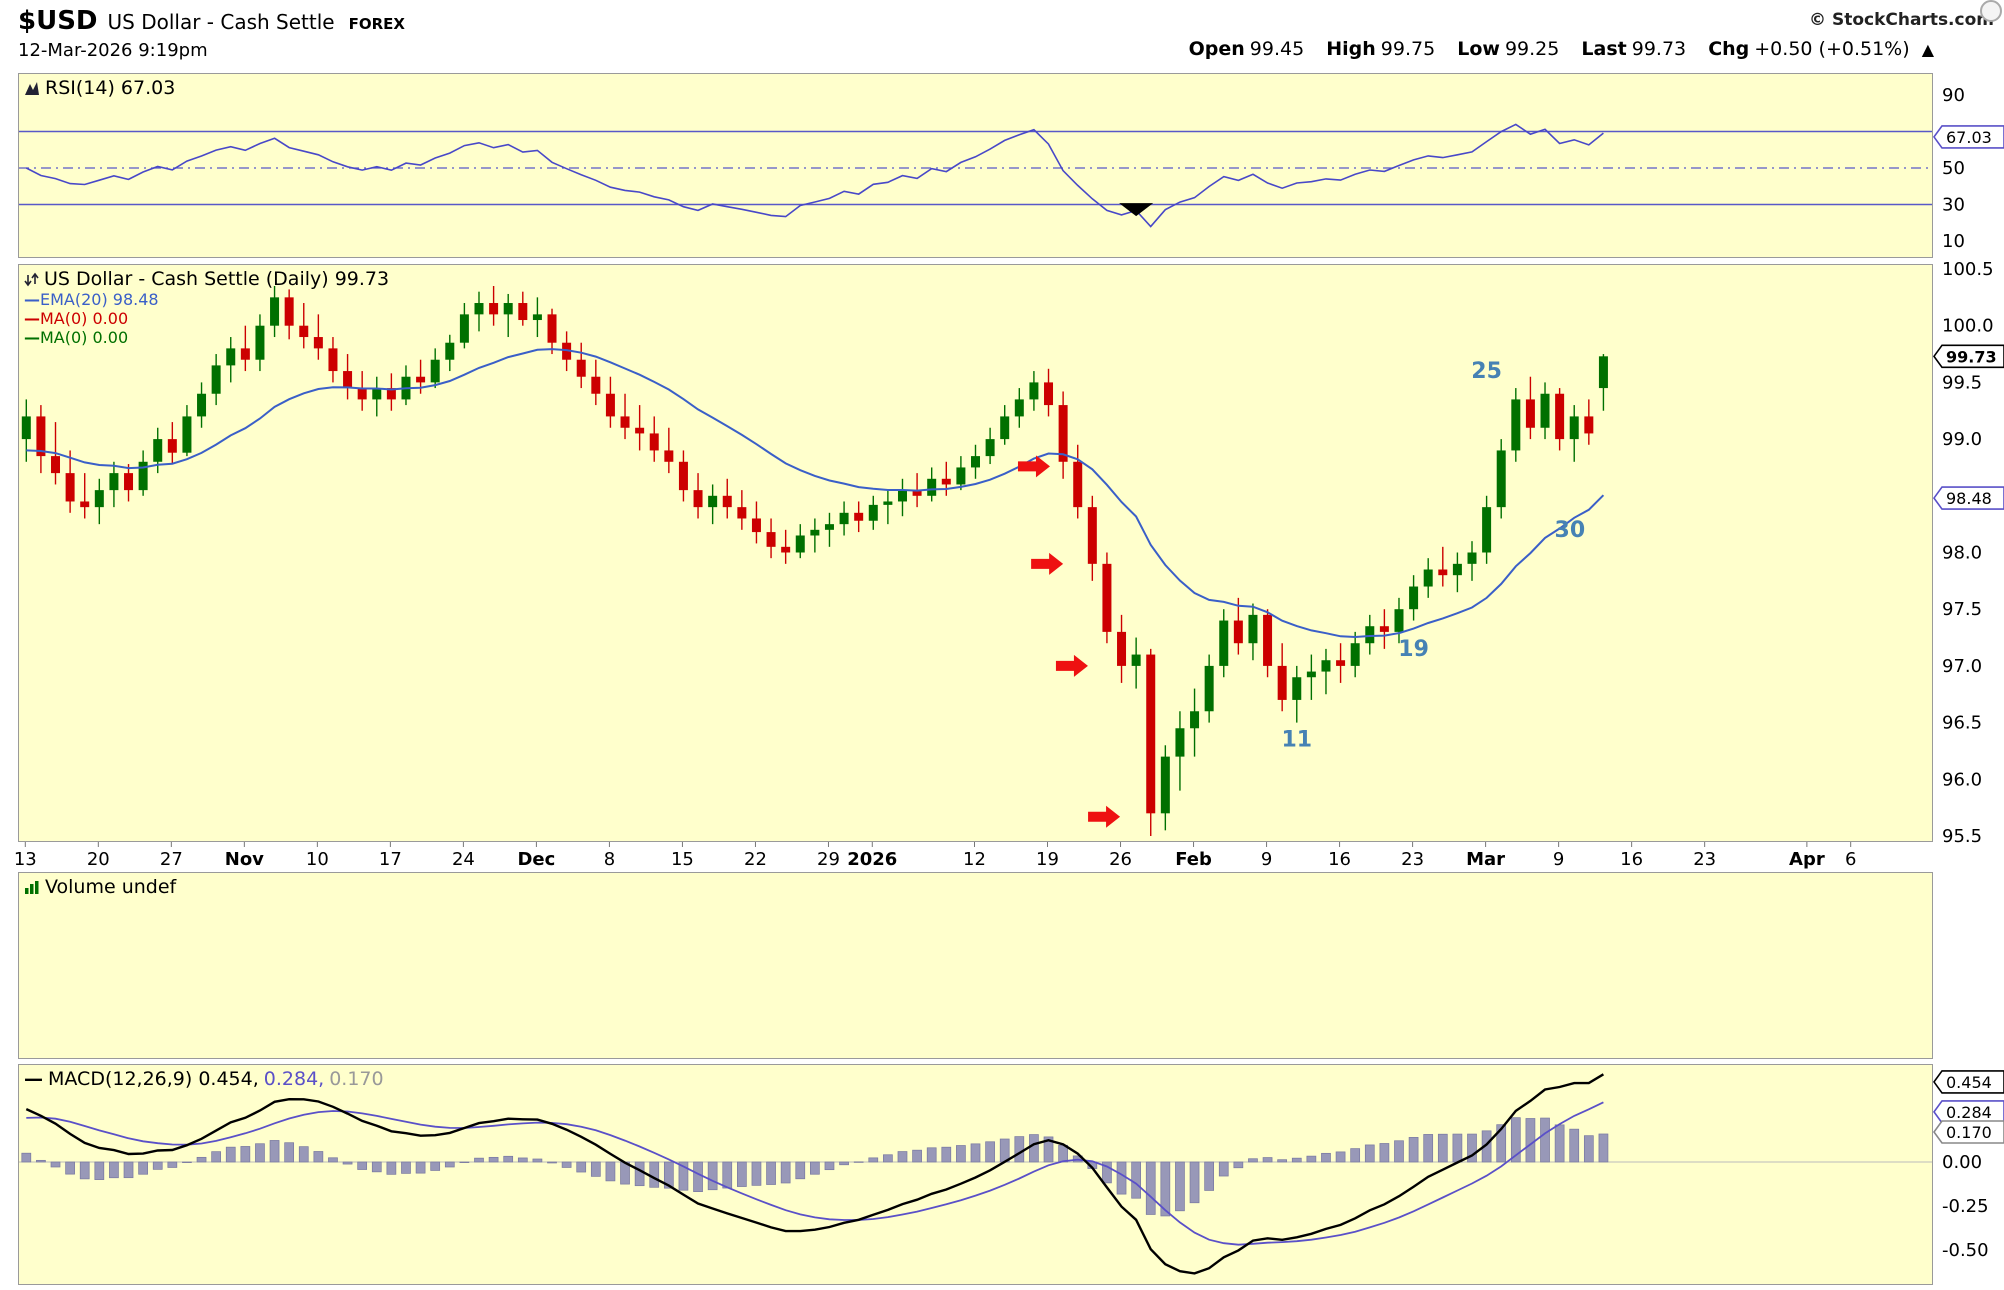  I want to click on rsi-panel: RSI(14) 67.03 90 50 30 10 67.03, so click(1011, 165).